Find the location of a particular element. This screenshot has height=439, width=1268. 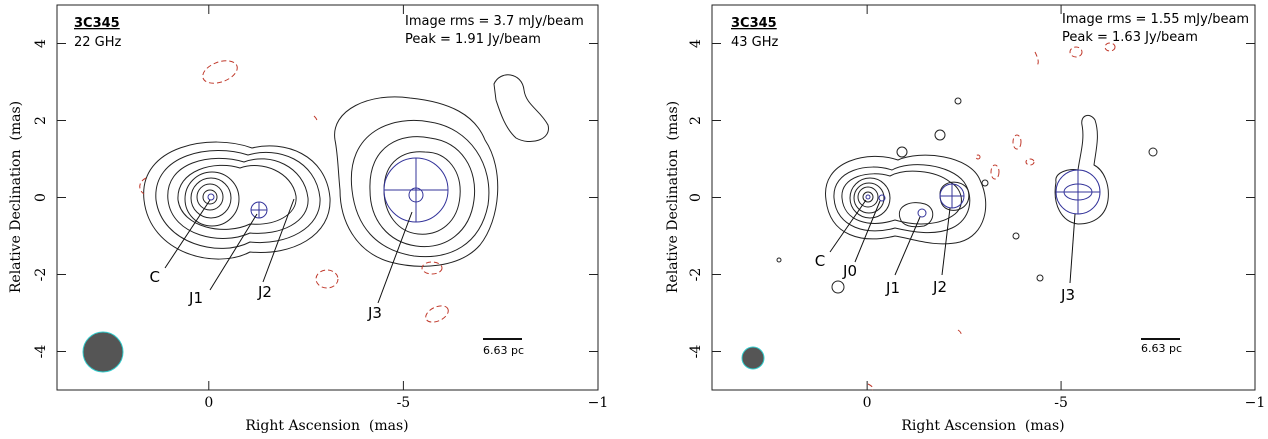

peak-label: Peak = 1.63 Jy/beam is located at coordinates (1130, 37).